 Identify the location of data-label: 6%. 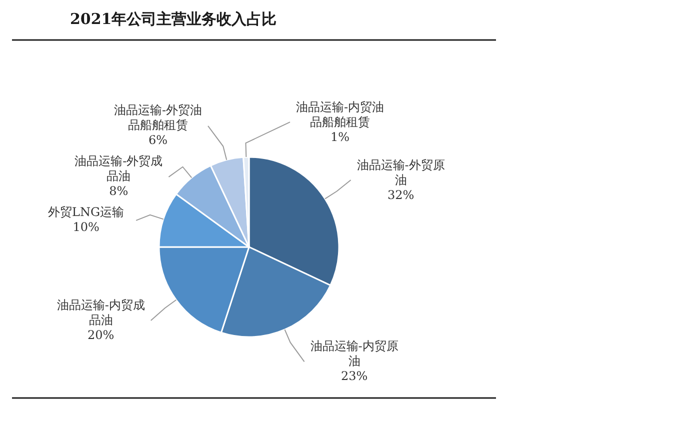
(158, 140).